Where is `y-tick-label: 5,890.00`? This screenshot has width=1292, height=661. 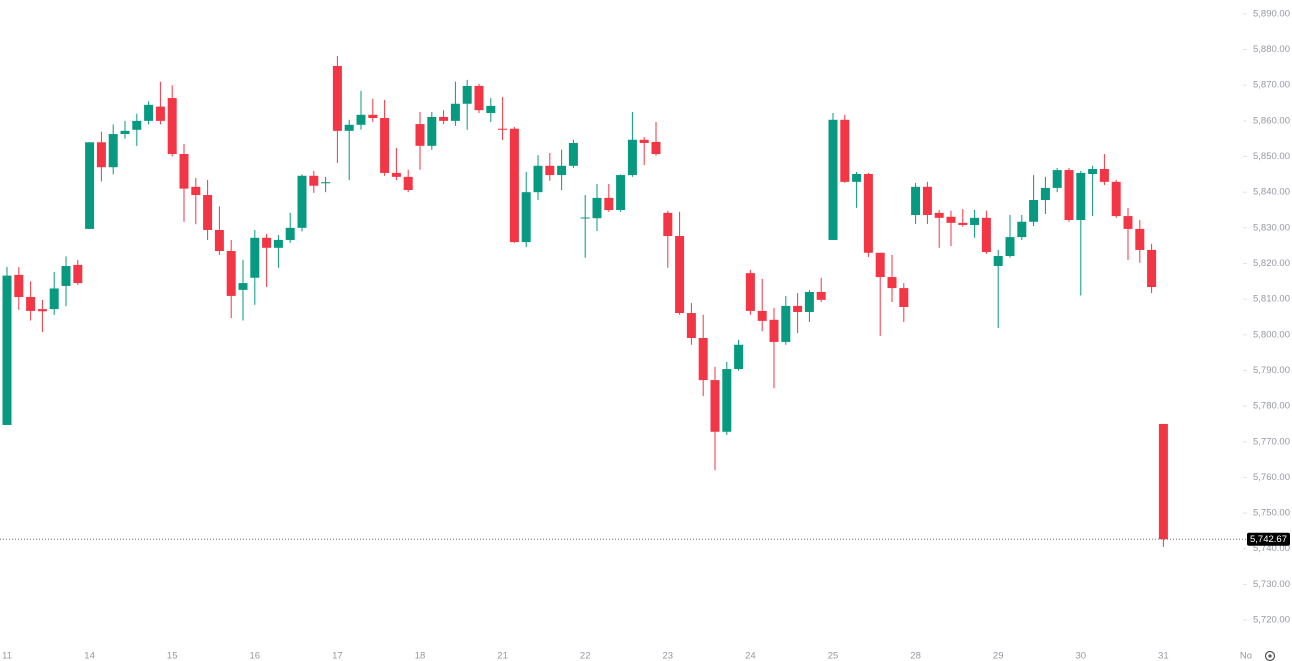 y-tick-label: 5,890.00 is located at coordinates (1271, 13).